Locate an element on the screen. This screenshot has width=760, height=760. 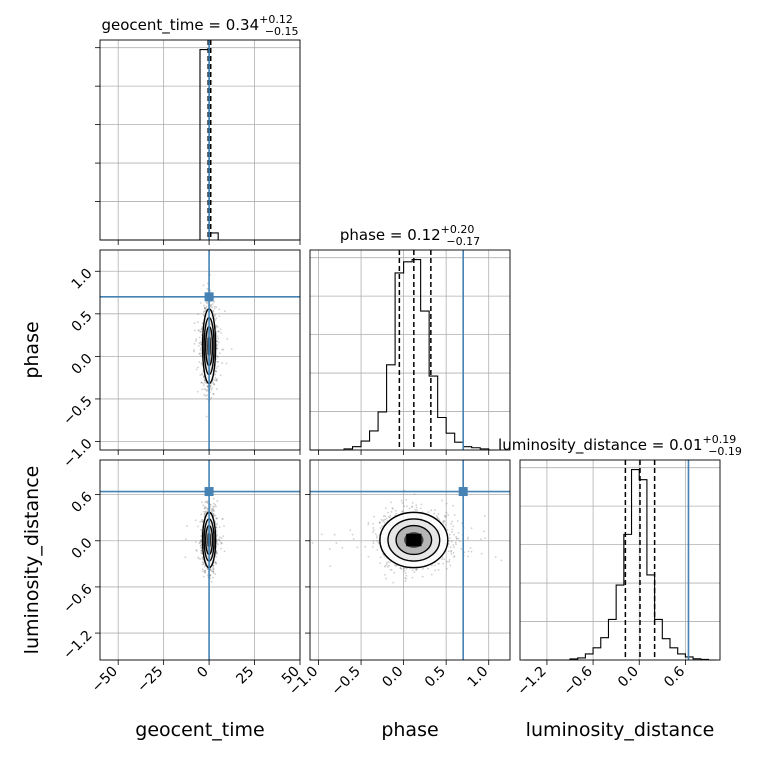
y-axis-label-luminosity_distance: luminosity_distance is located at coordinates (32, 560).